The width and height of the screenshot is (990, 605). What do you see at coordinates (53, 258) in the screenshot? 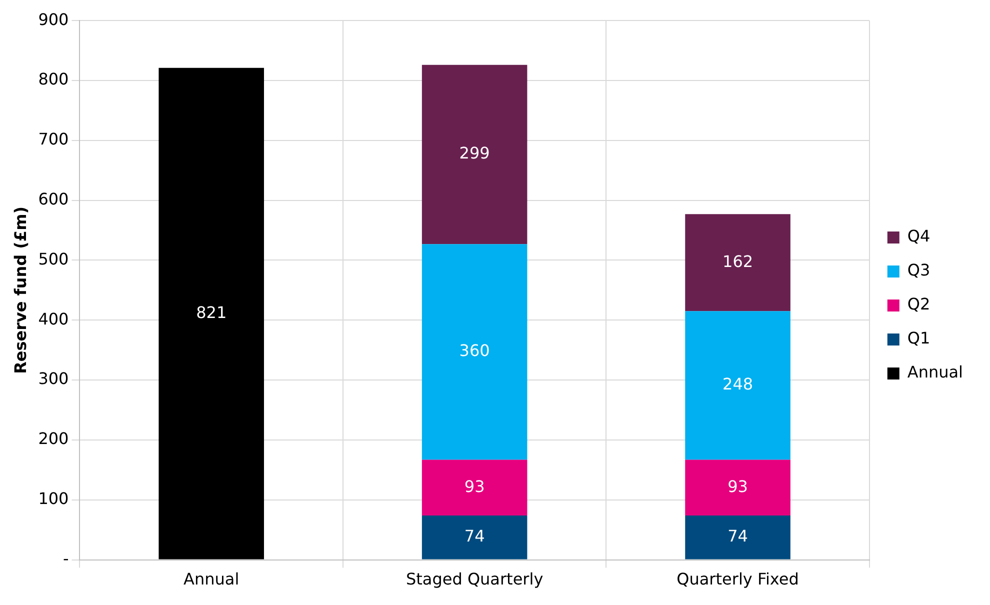
I see `y-tick-label: 500` at bounding box center [53, 258].